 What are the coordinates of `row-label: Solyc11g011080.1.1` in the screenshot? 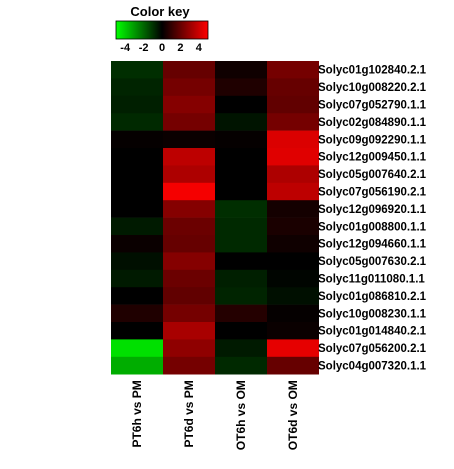 It's located at (371, 280).